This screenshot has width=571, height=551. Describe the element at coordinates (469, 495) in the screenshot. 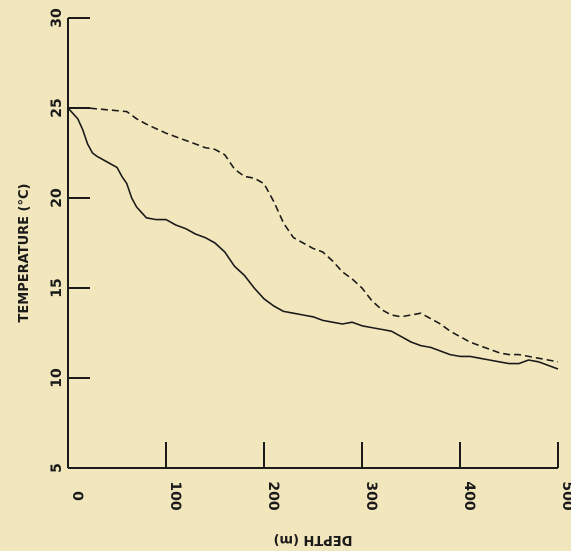

I see `x-tick-label: 400` at that location.